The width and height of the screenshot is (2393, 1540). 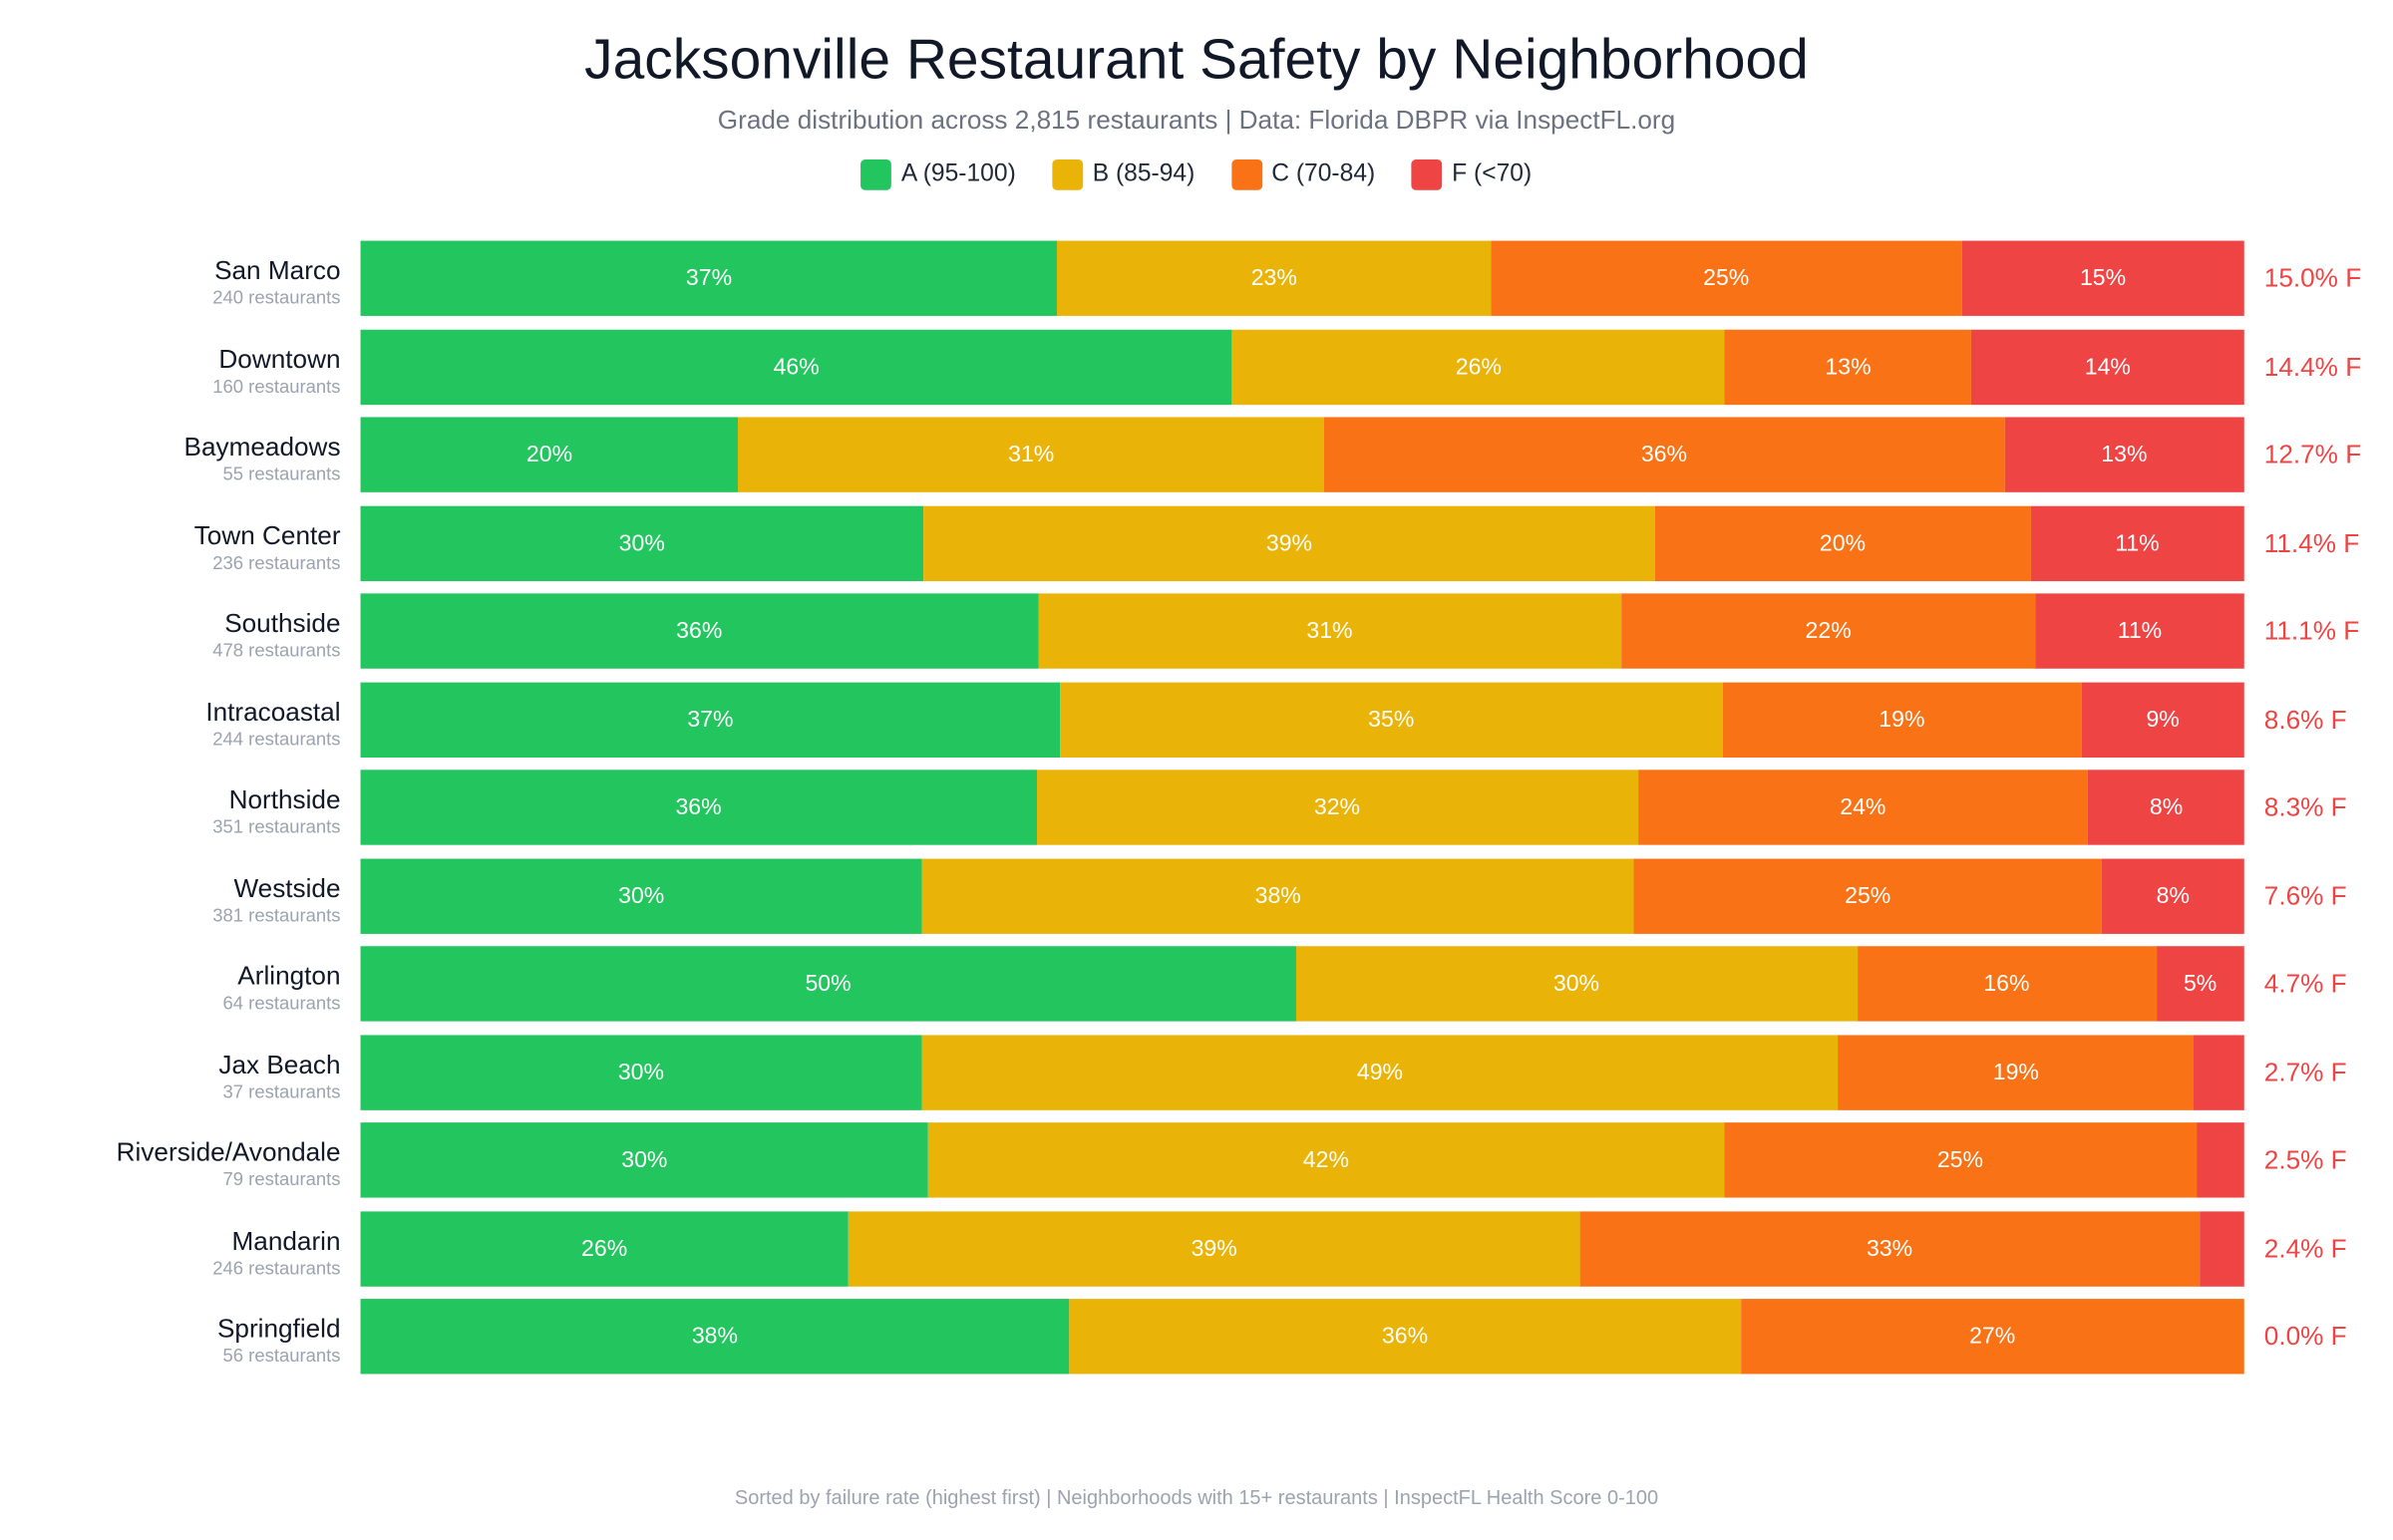 I want to click on failure-rate-label: 7.6% F, so click(x=2305, y=895).